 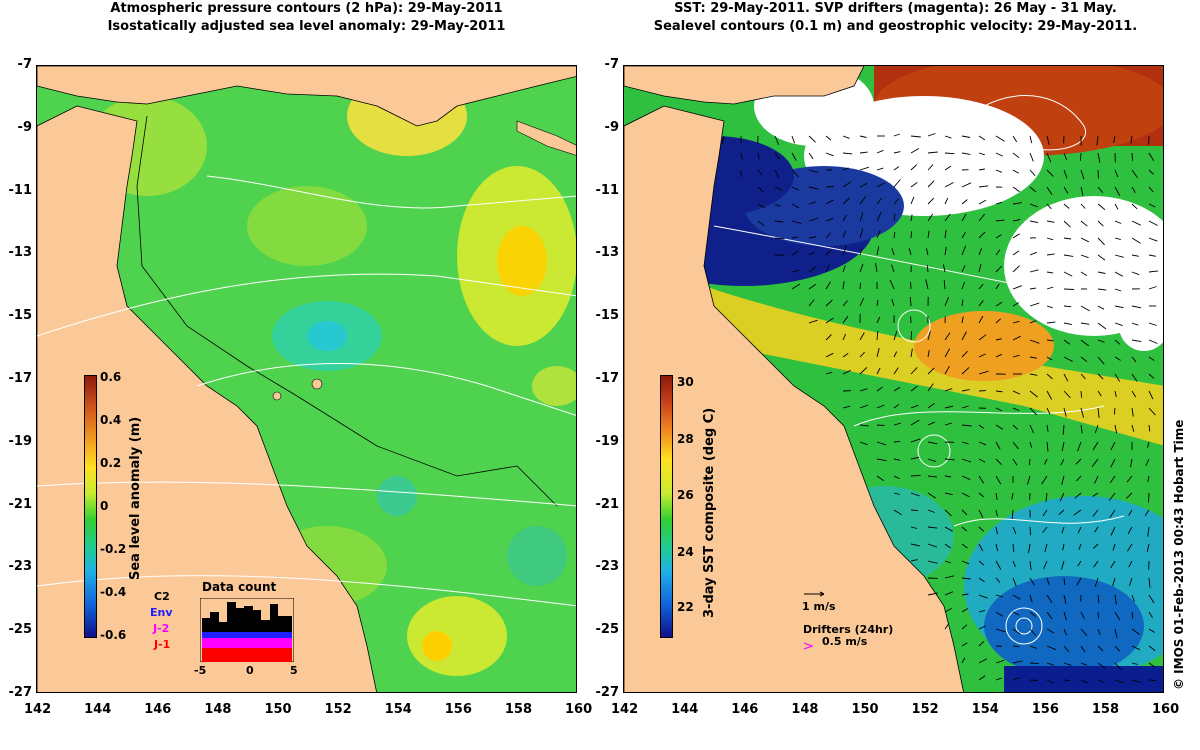 What do you see at coordinates (1045, 709) in the screenshot?
I see `x-tick-label: 156` at bounding box center [1045, 709].